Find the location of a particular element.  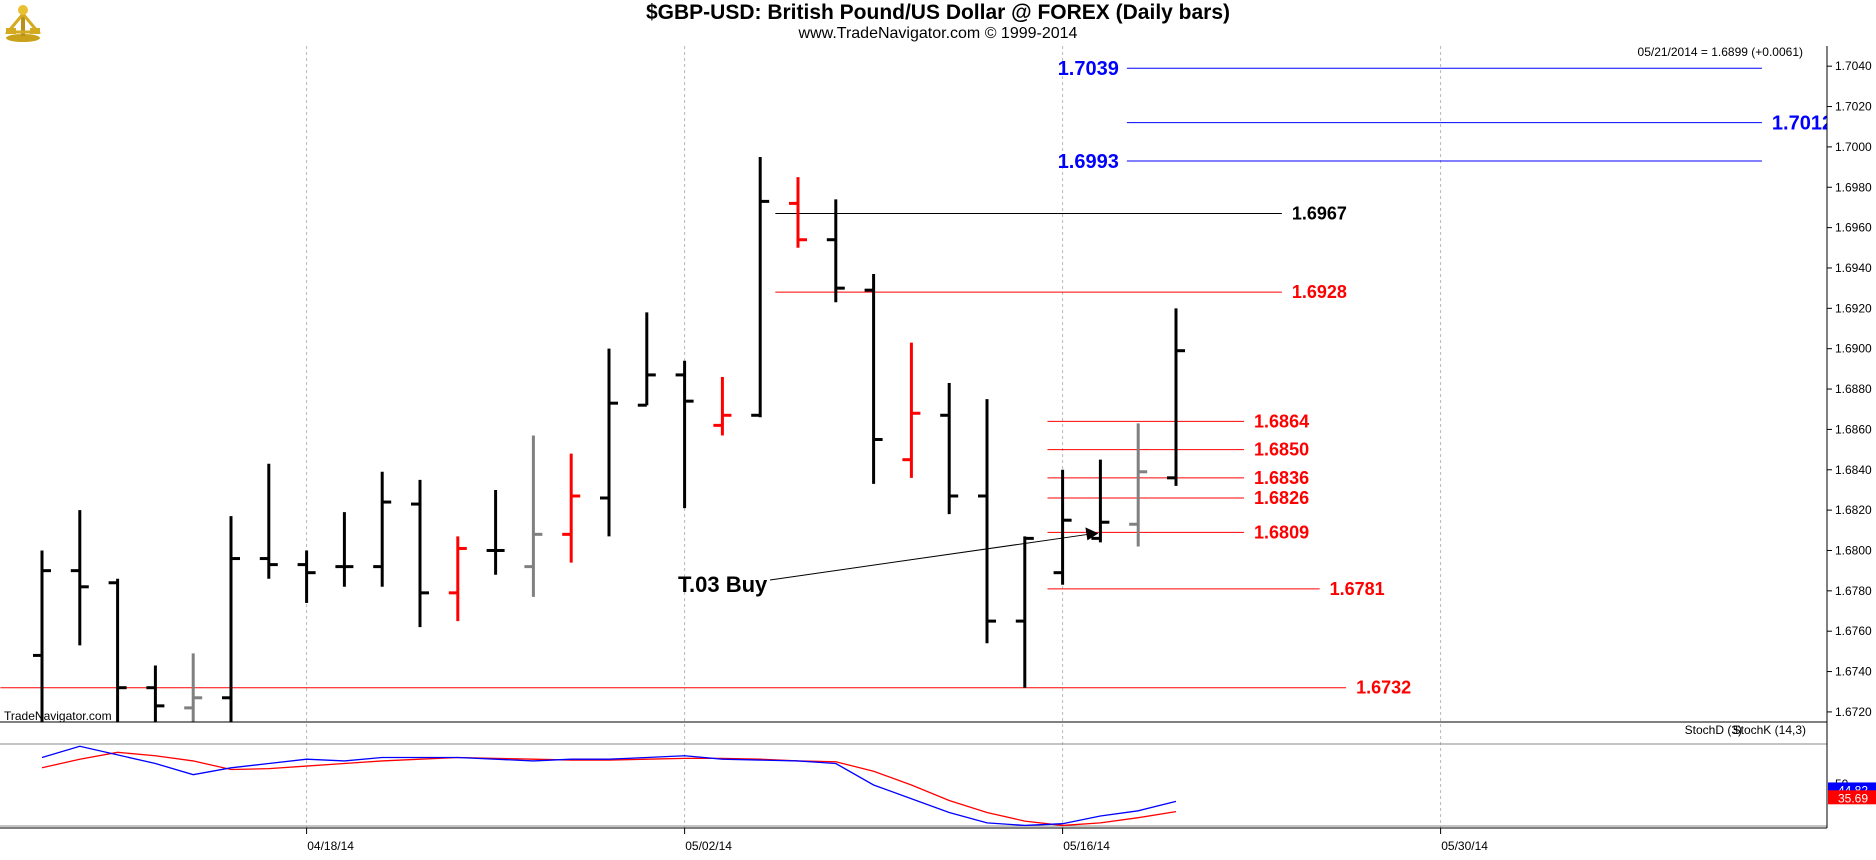

stoch-k-label: StochK (14,3) is located at coordinates (1769, 730).